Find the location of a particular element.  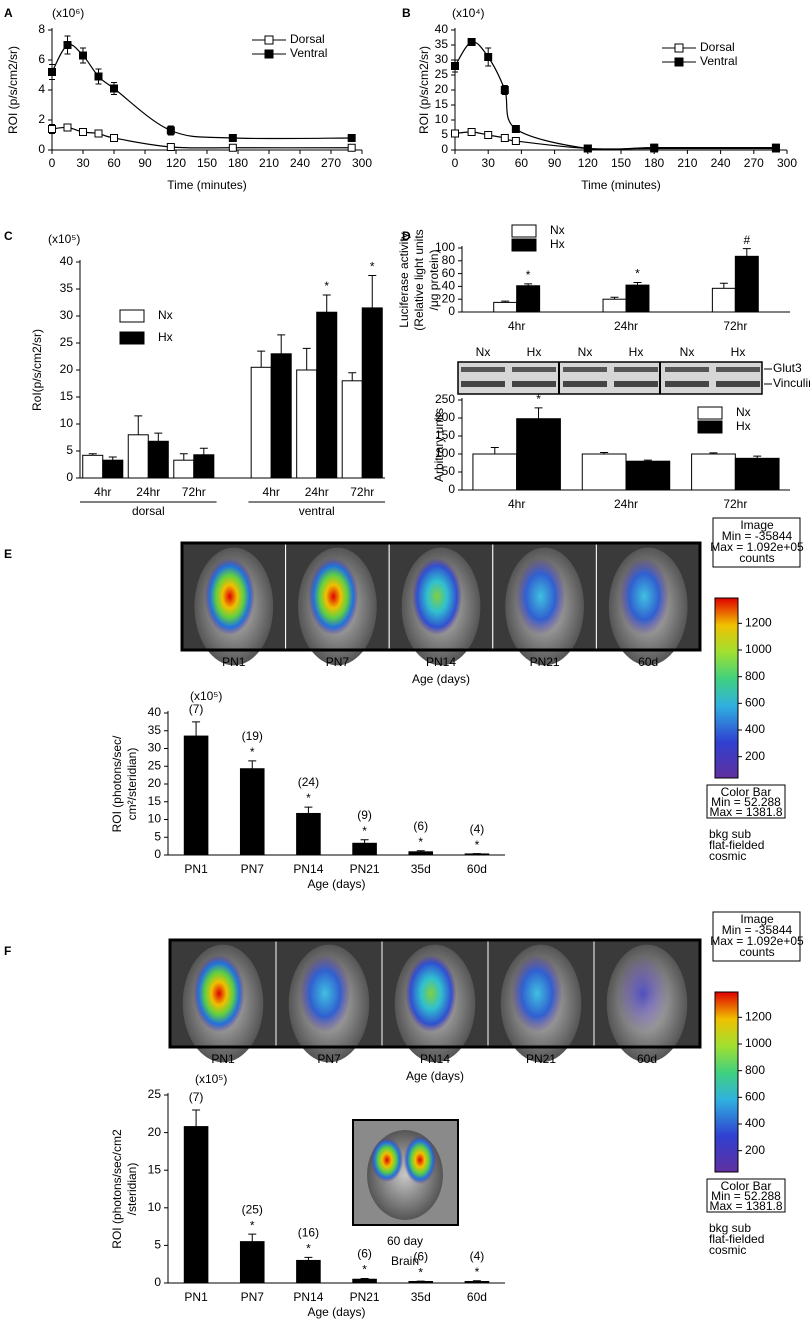

image-frame is located at coordinates (441, 596).